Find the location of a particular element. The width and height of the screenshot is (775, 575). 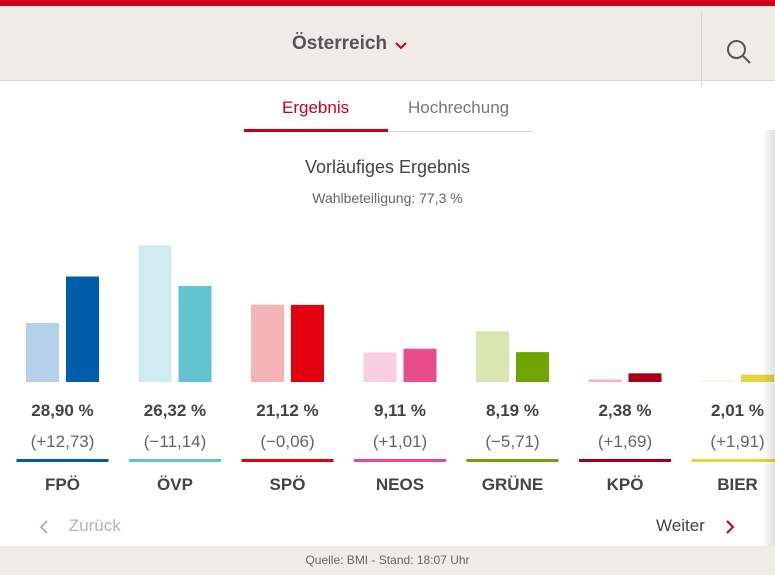

chevron-down-icon is located at coordinates (401, 46).